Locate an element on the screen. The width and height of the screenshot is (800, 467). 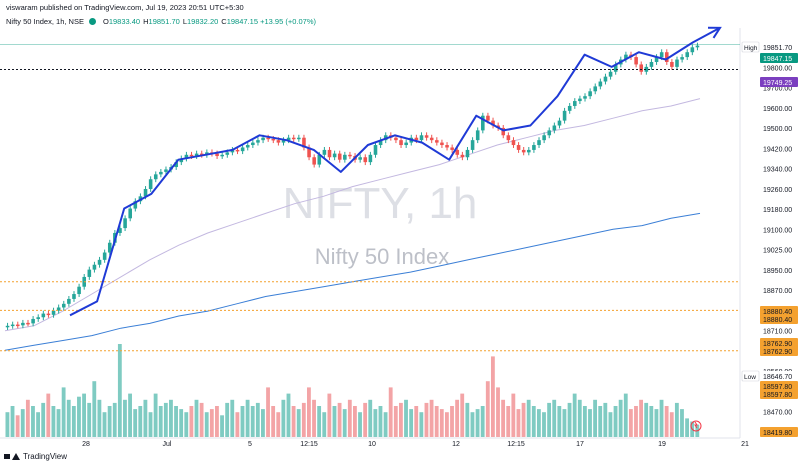
y-tick-label: 18470.00 is located at coordinates (777, 413).